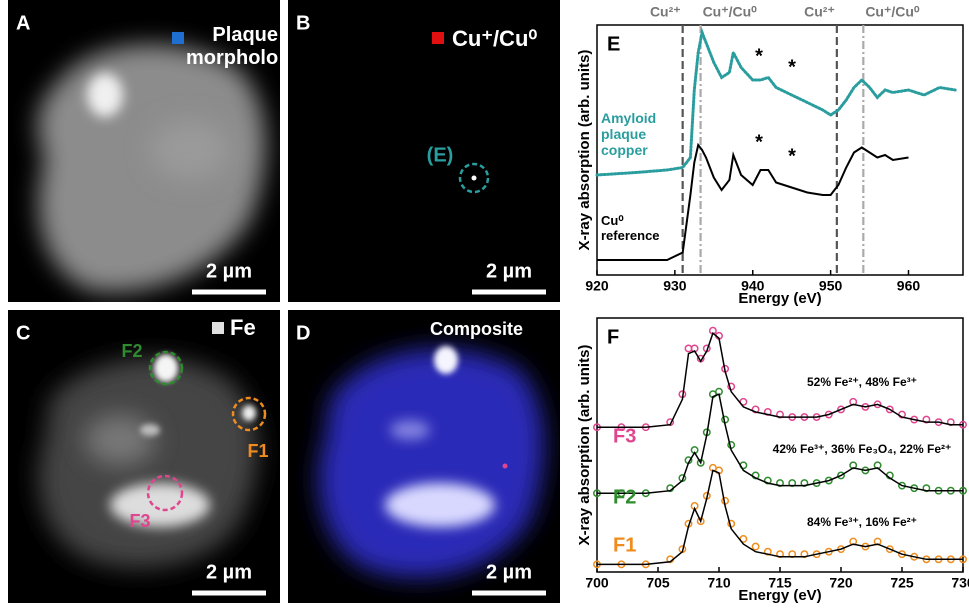  What do you see at coordinates (841, 583) in the screenshot?
I see `x-tick-label: 720` at bounding box center [841, 583].